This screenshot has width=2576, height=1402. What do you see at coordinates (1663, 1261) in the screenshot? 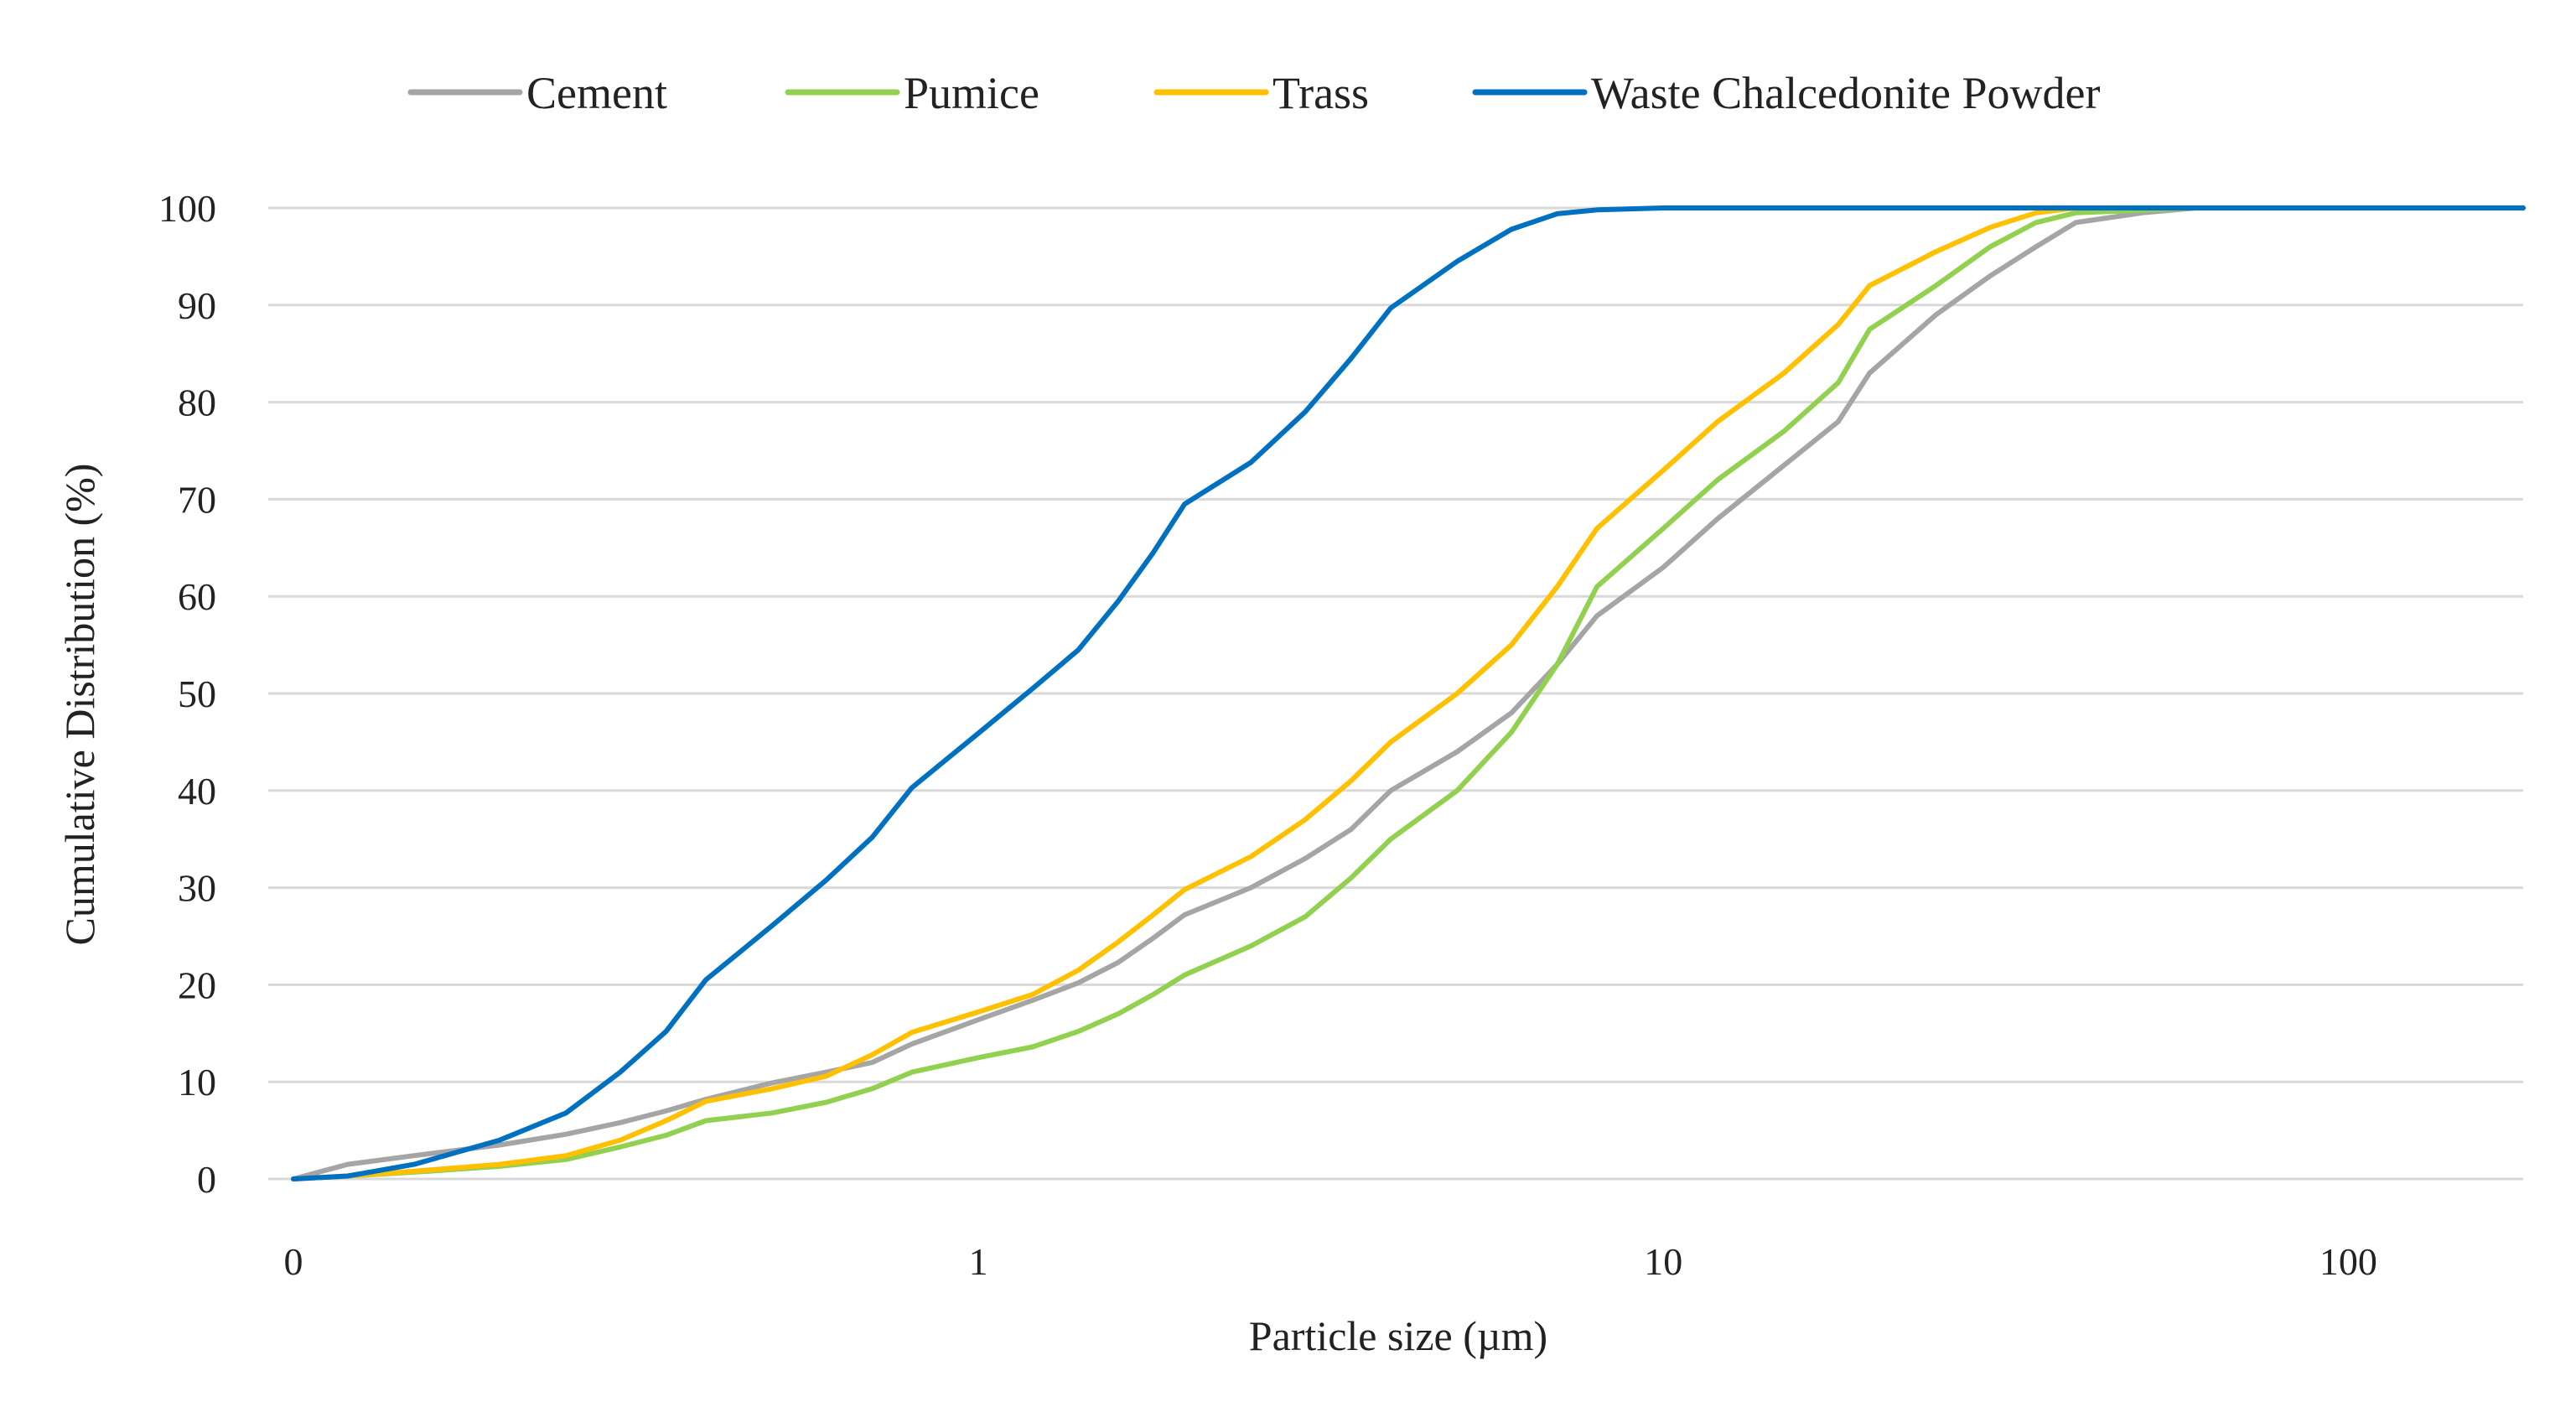
I see `x-tick-label: 10` at bounding box center [1663, 1261].